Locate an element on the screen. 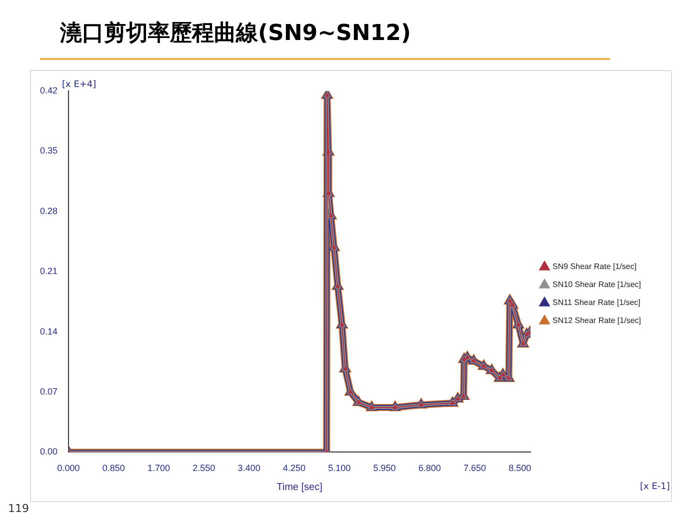 This screenshot has height=525, width=700. x-tick-label: 4.250 is located at coordinates (294, 468).